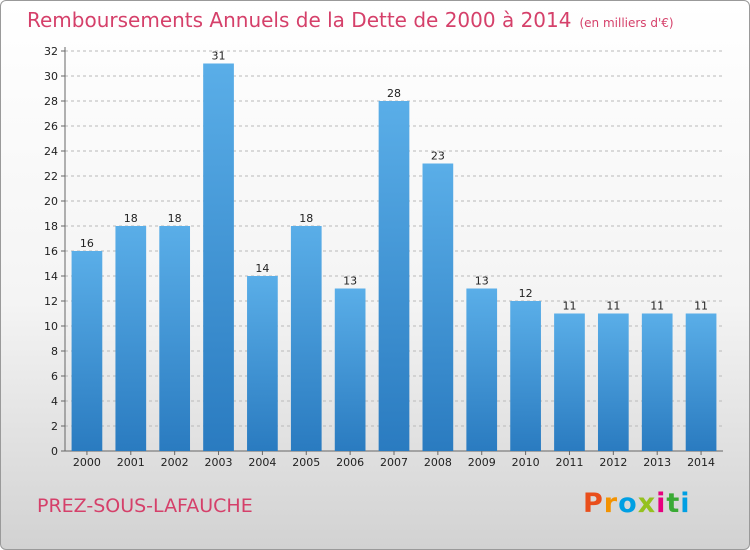 This screenshot has width=750, height=550. Describe the element at coordinates (394, 462) in the screenshot. I see `x-tick-label: 2007` at that location.